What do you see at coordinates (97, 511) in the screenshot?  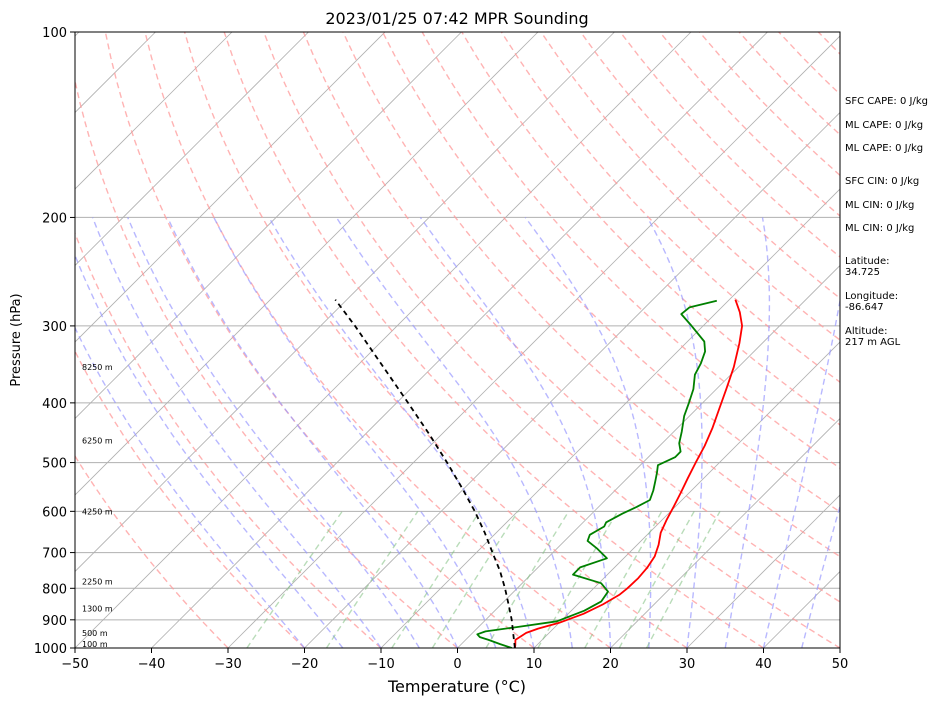 I see `height-label: 4250 m` at bounding box center [97, 511].